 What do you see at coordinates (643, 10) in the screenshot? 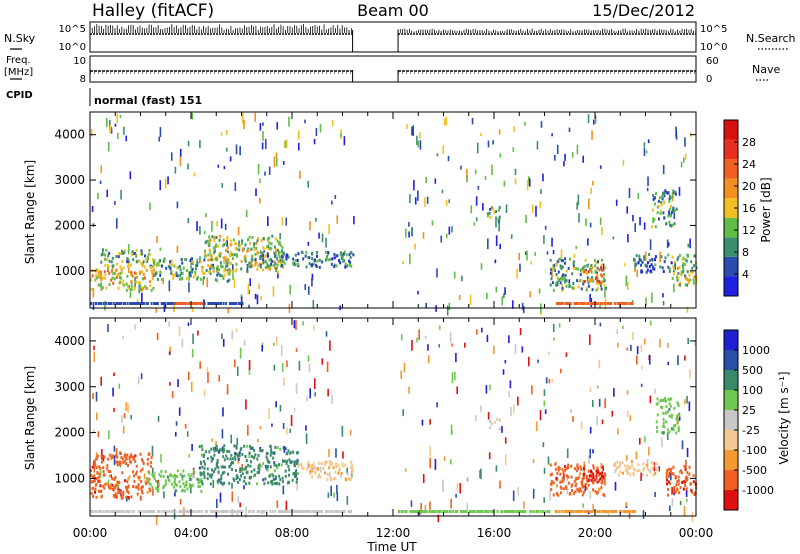
I see `date-title: 15/Dec/2012` at bounding box center [643, 10].